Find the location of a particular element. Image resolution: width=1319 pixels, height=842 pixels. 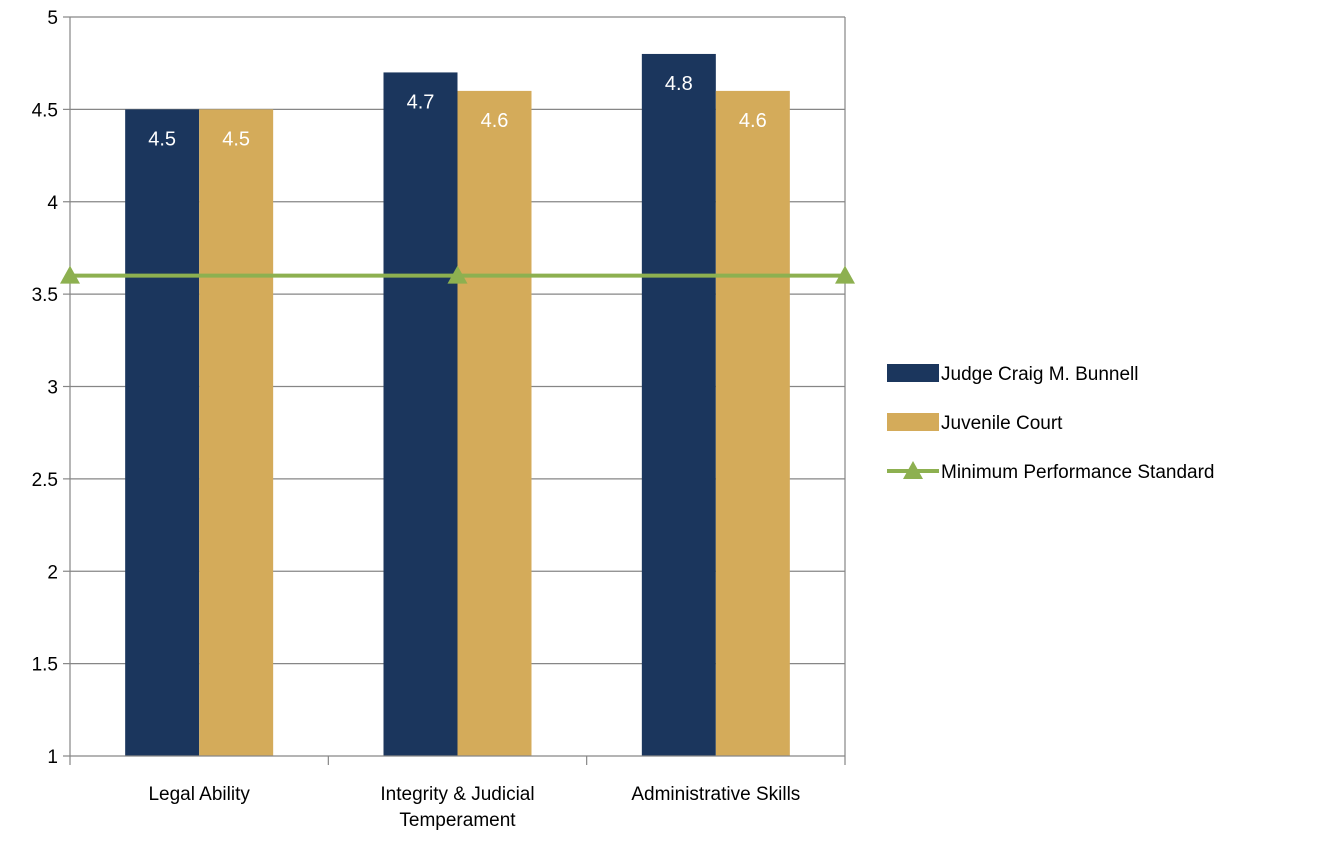

y-tick-label: 4 is located at coordinates (52, 203).